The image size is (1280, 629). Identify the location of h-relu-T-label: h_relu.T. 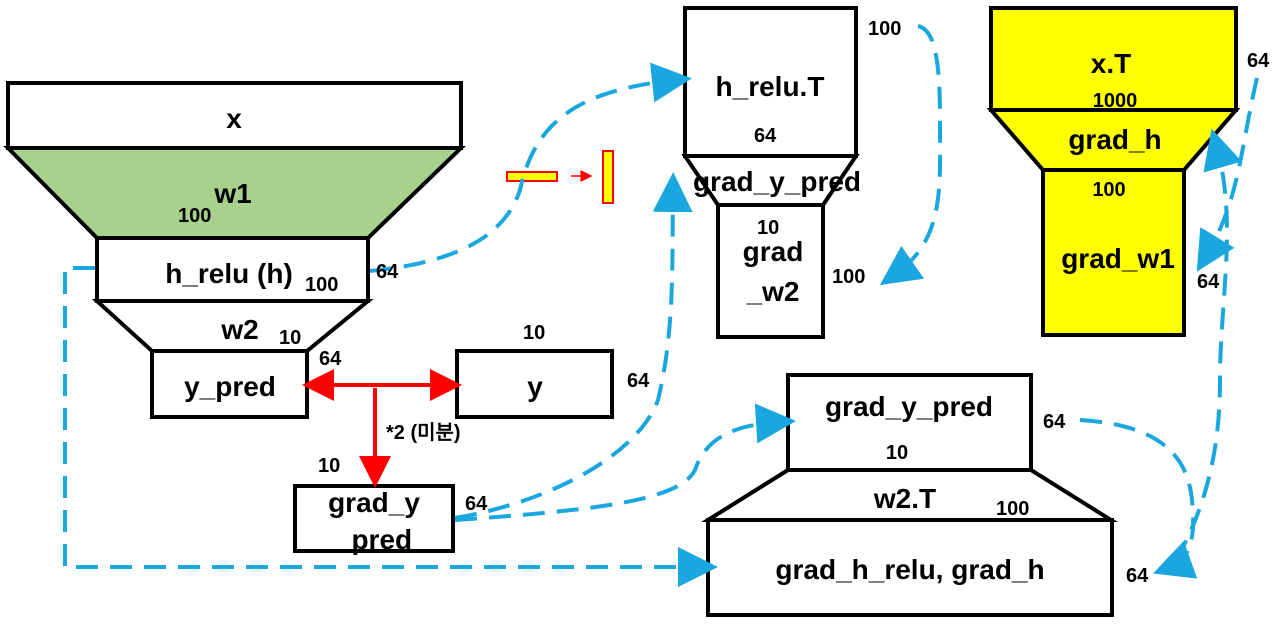
(770, 86).